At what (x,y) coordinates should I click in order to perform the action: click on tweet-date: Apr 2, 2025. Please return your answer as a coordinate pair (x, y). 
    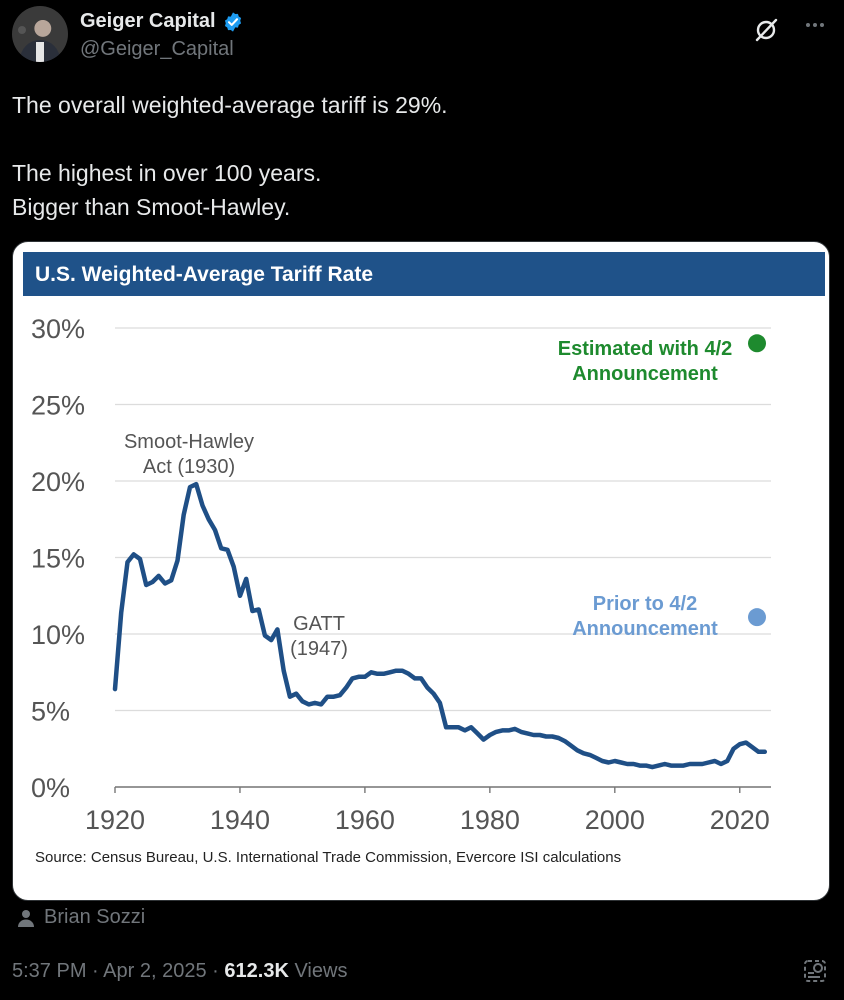
    Looking at the image, I should click on (155, 971).